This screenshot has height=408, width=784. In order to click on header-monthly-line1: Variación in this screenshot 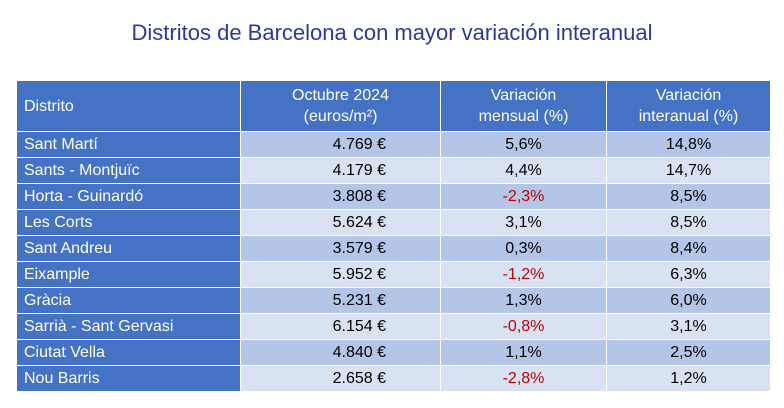, I will do `click(523, 95)`.